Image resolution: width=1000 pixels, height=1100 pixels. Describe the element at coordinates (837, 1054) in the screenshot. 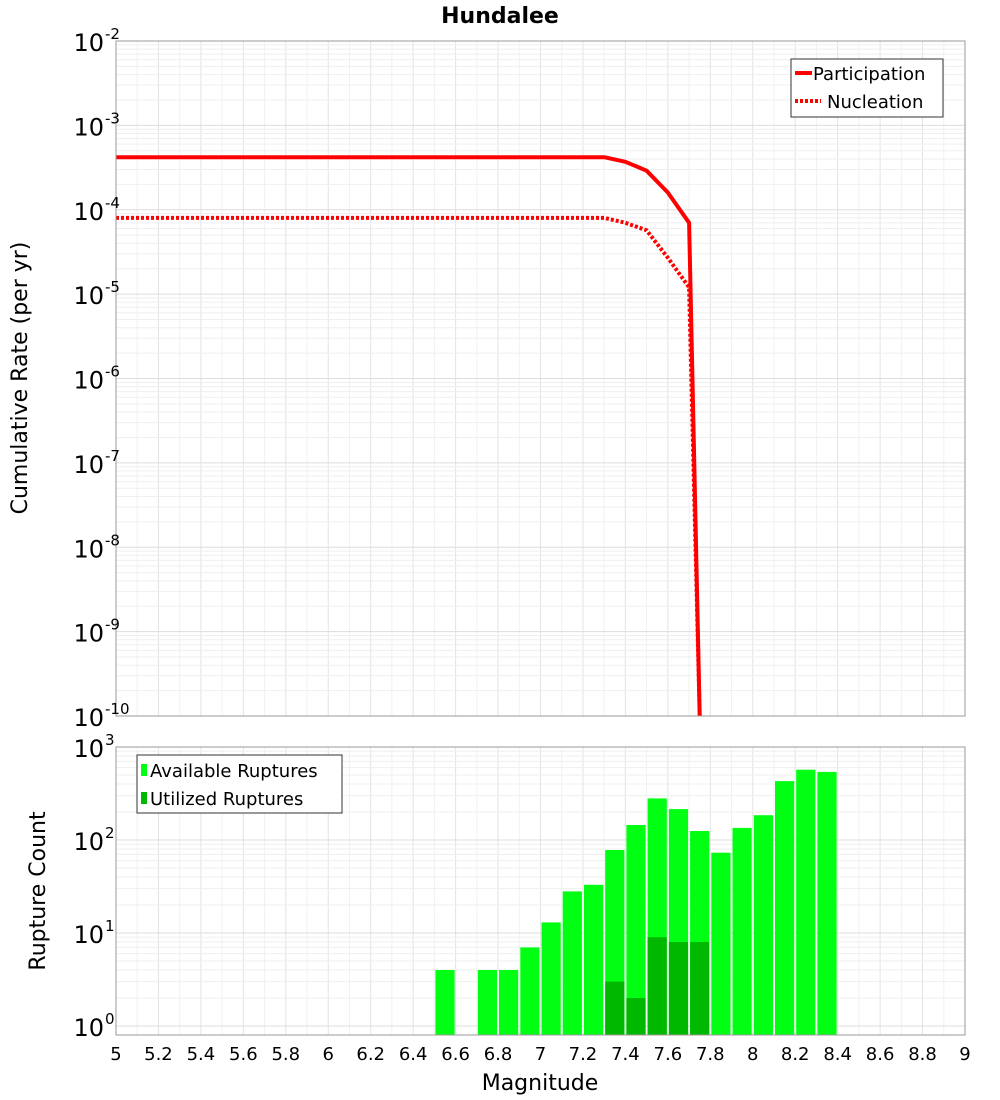

I see `x-tick-label: 8.4` at that location.